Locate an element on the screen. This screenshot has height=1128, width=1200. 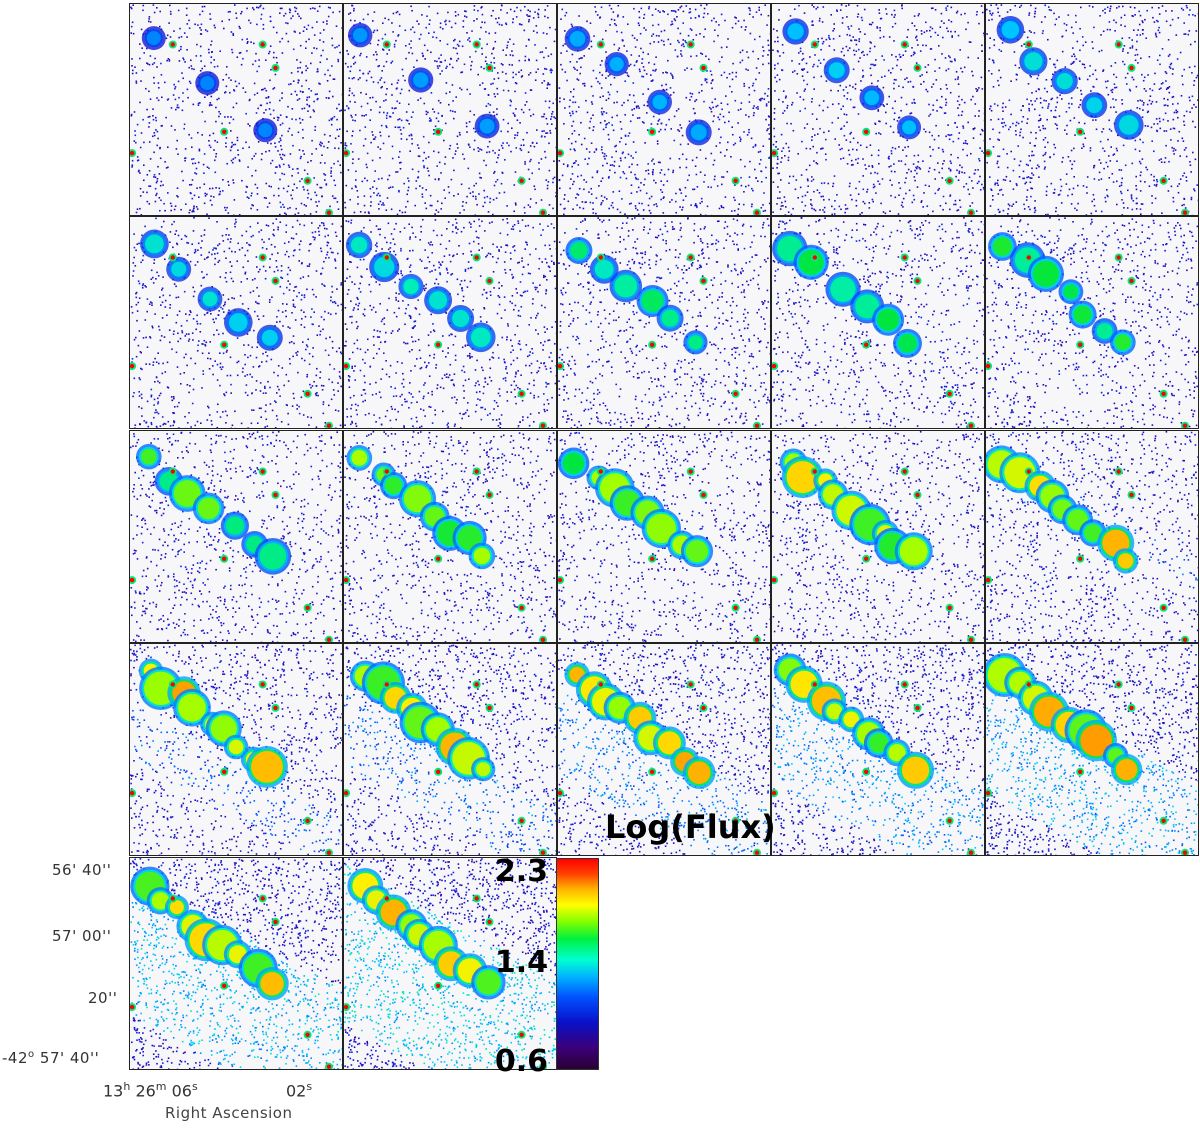
x-axis-title: Right Ascension is located at coordinates (229, 1113).